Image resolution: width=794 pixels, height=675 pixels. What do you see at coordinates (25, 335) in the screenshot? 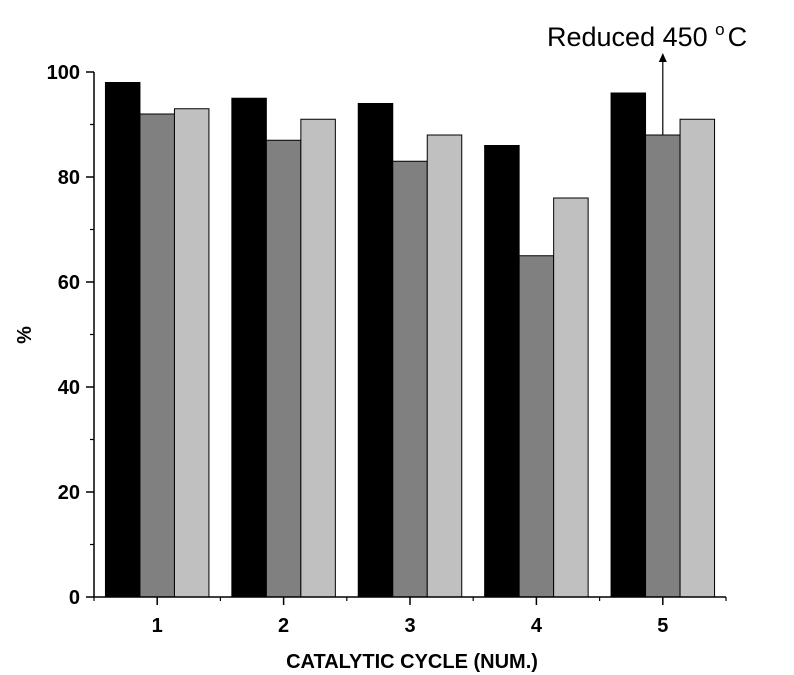
I see `y-axis-title: %` at bounding box center [25, 335].